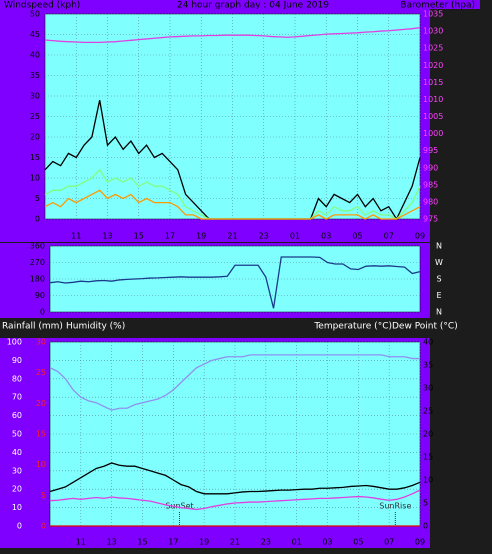 This screenshot has width=492, height=554. What do you see at coordinates (430, 184) in the screenshot?
I see `y-tick-label: 985` at bounding box center [430, 184].